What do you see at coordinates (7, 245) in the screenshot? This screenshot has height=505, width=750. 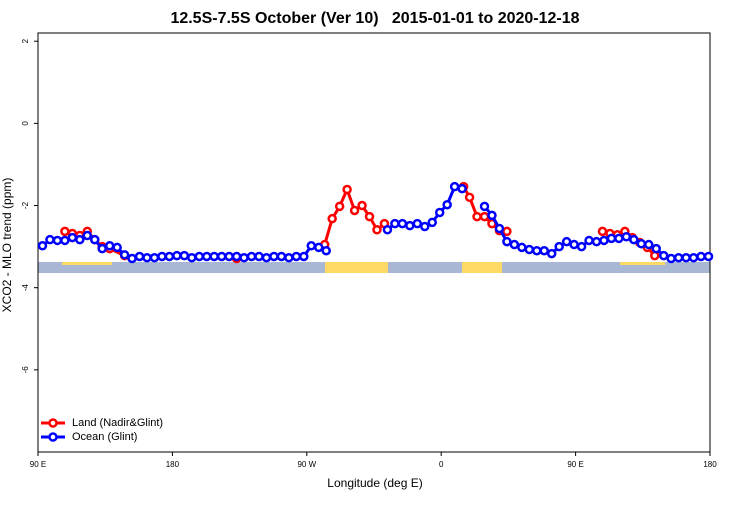 I see `y-axis-label: XCO2 - MLO trend (ppm)` at bounding box center [7, 245].